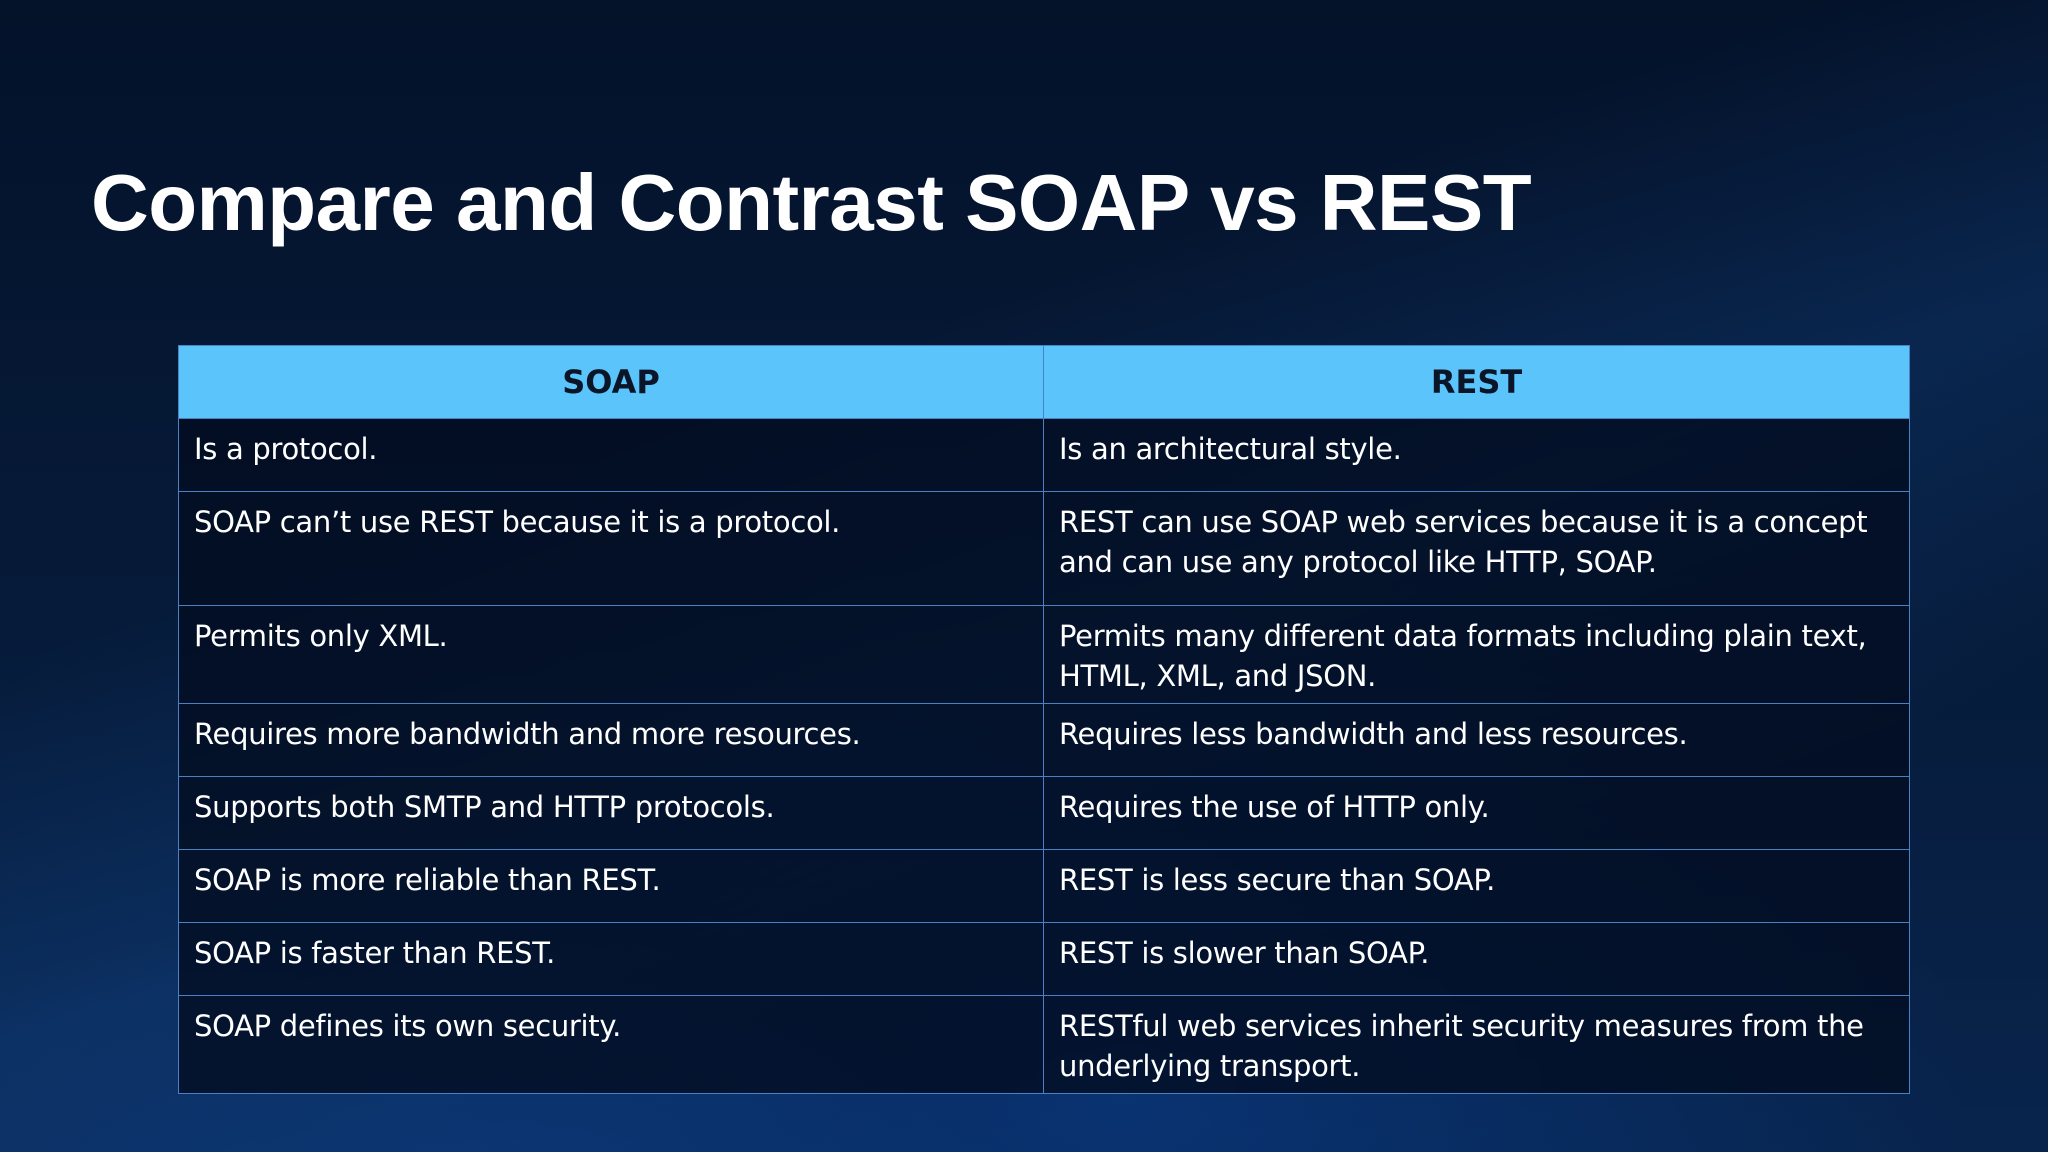 Image resolution: width=2048 pixels, height=1152 pixels. Describe the element at coordinates (611, 886) in the screenshot. I see `soap-cell: SOAP is more reliable than REST.` at that location.